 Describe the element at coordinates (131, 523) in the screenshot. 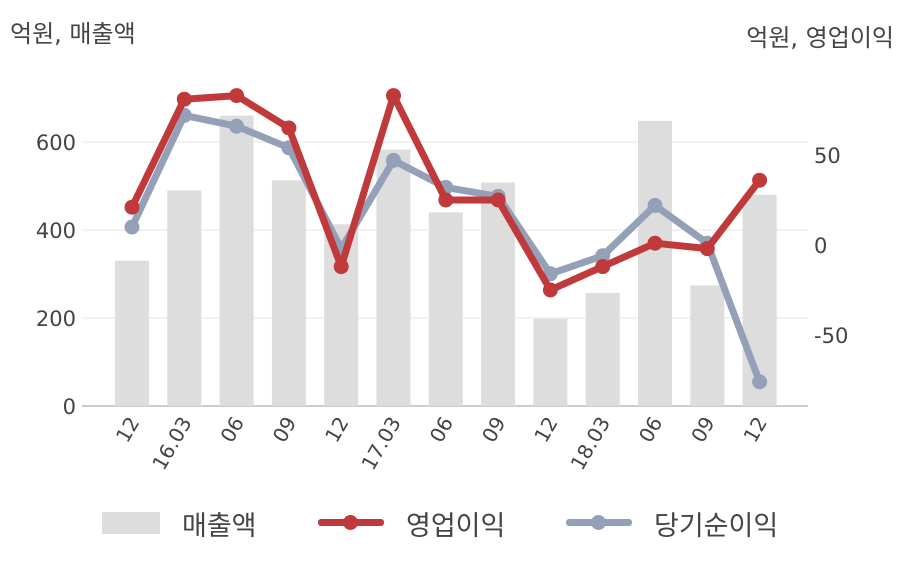

I see `legend-swatch-sales` at that location.